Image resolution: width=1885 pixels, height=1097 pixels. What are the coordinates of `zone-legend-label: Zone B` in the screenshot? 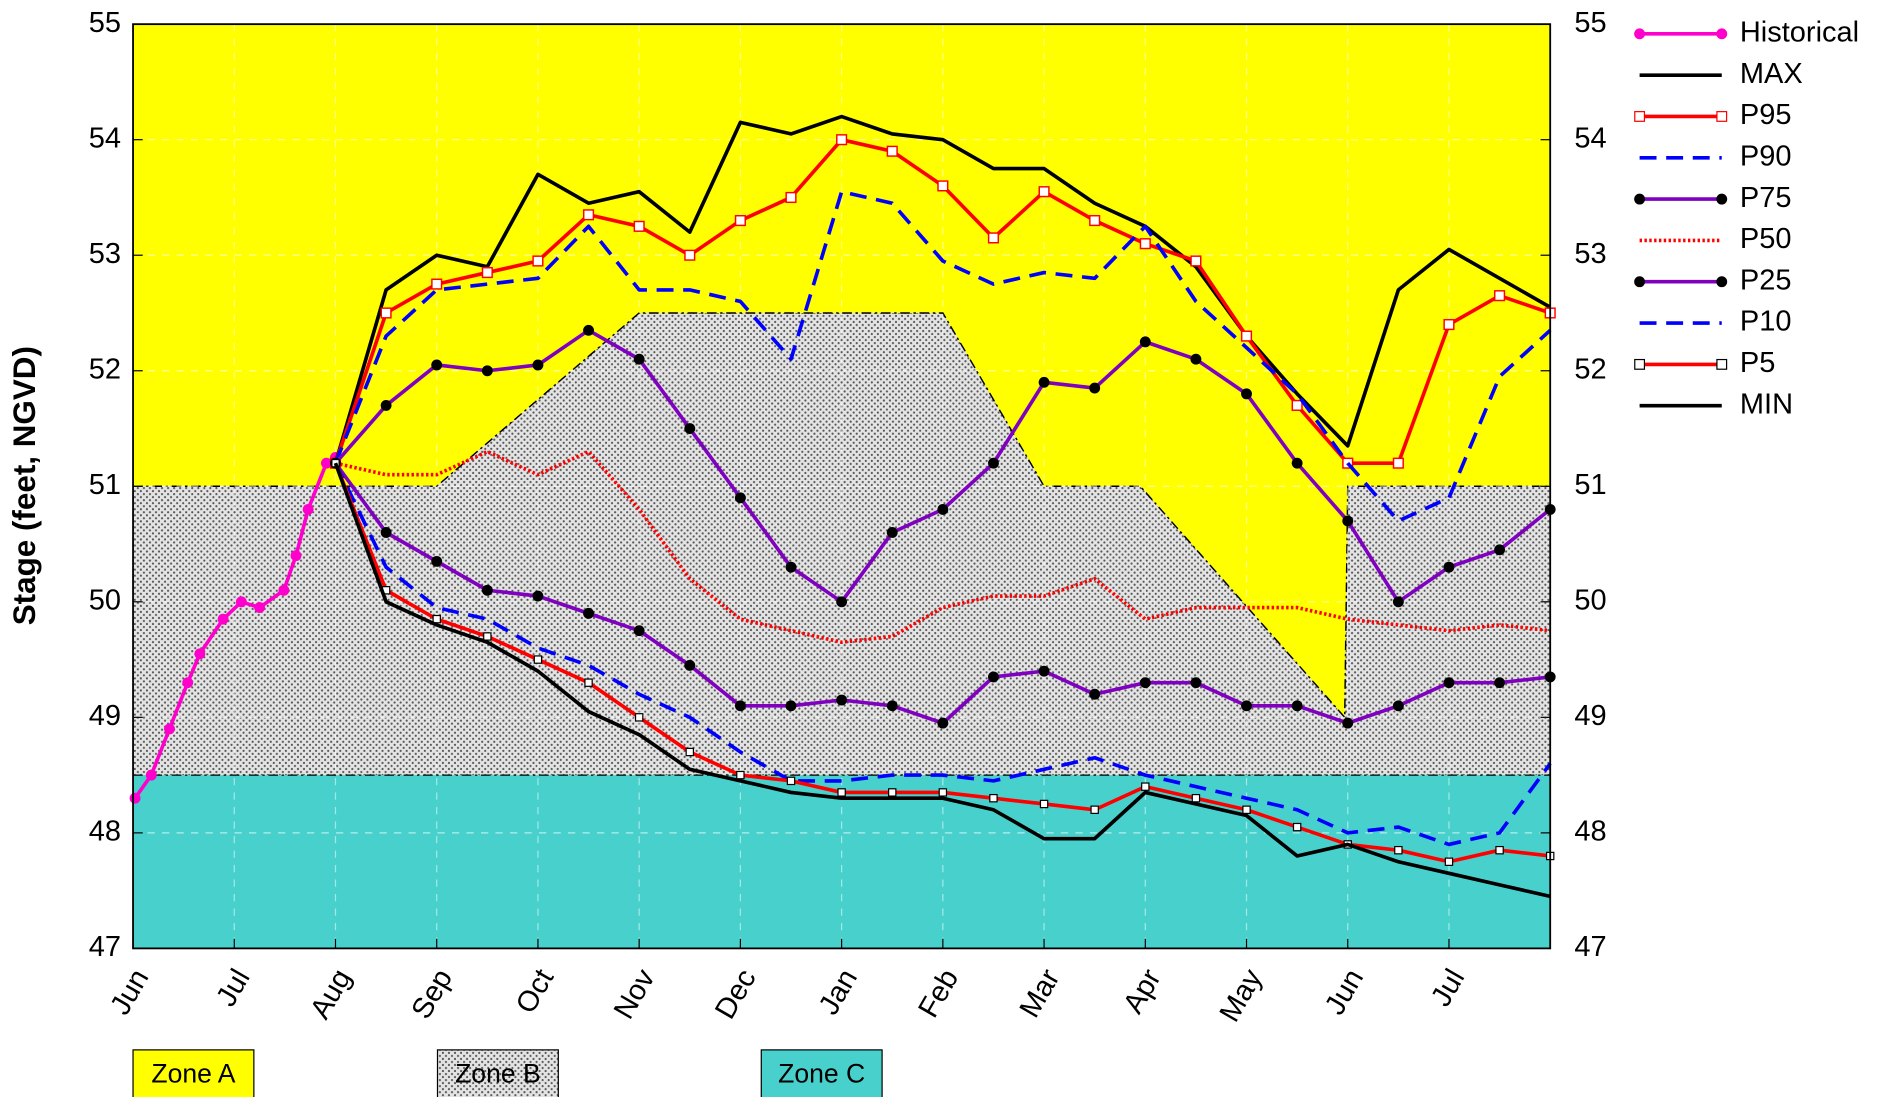 It's located at (498, 1073).